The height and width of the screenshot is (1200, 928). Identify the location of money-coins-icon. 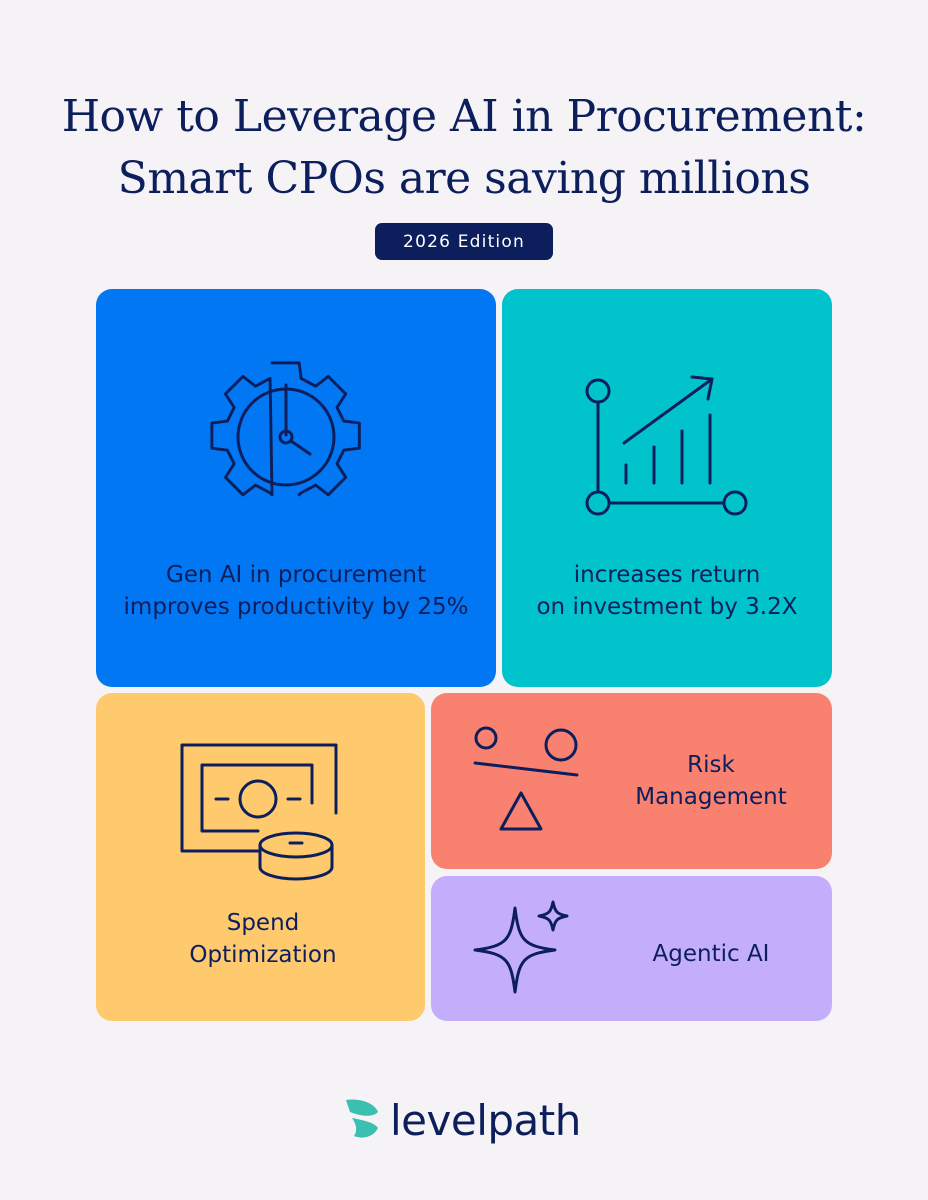
(263, 816).